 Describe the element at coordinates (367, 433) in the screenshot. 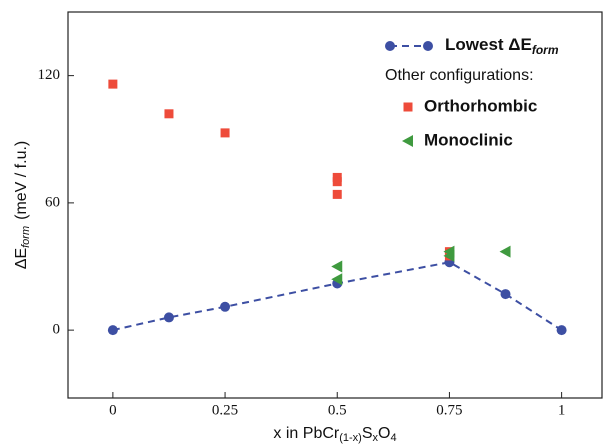

I see `x-label-part: S` at that location.